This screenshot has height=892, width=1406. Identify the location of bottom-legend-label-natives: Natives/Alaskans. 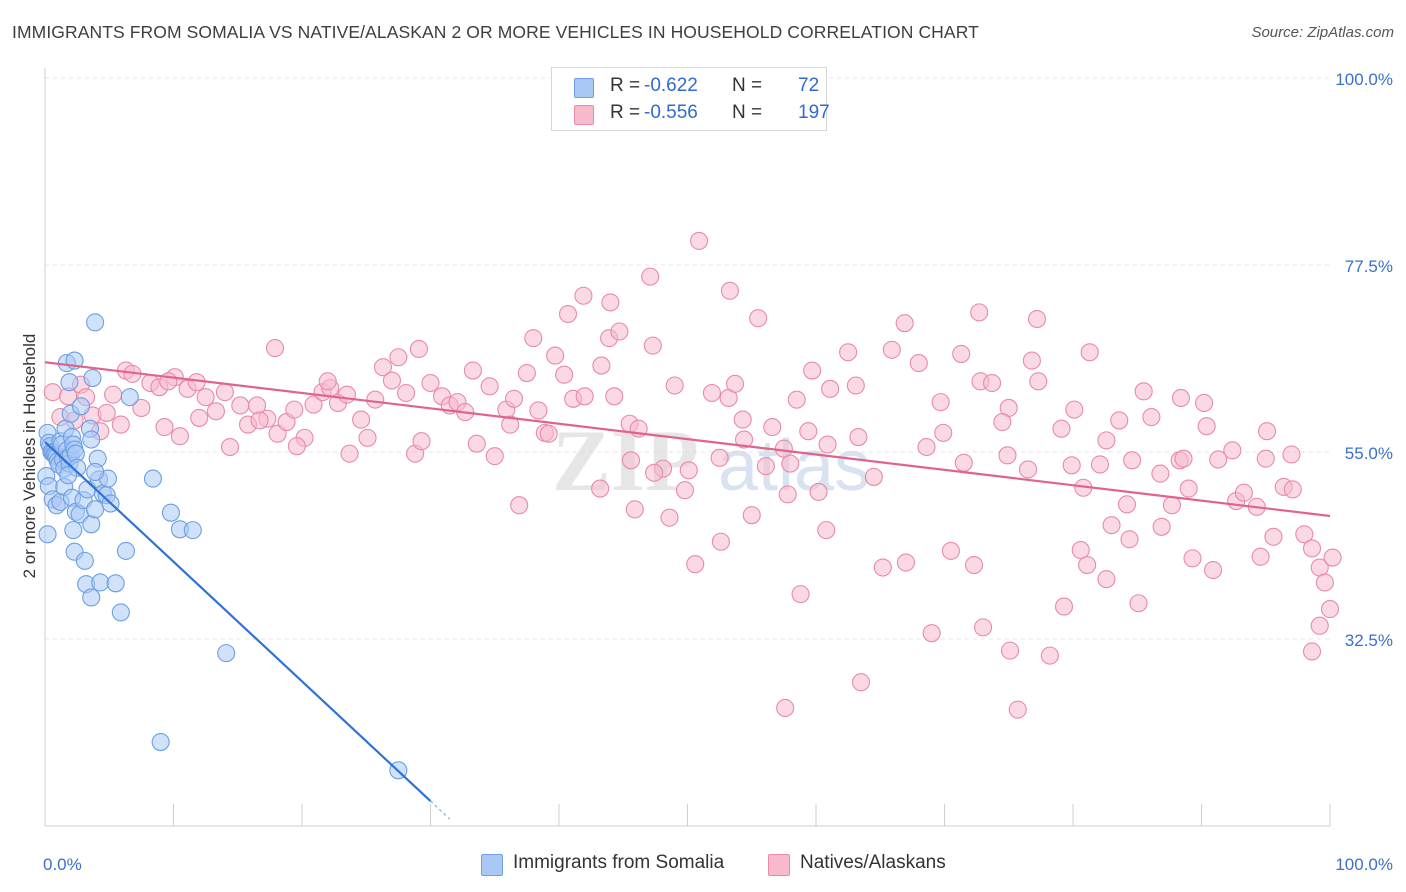
(873, 862).